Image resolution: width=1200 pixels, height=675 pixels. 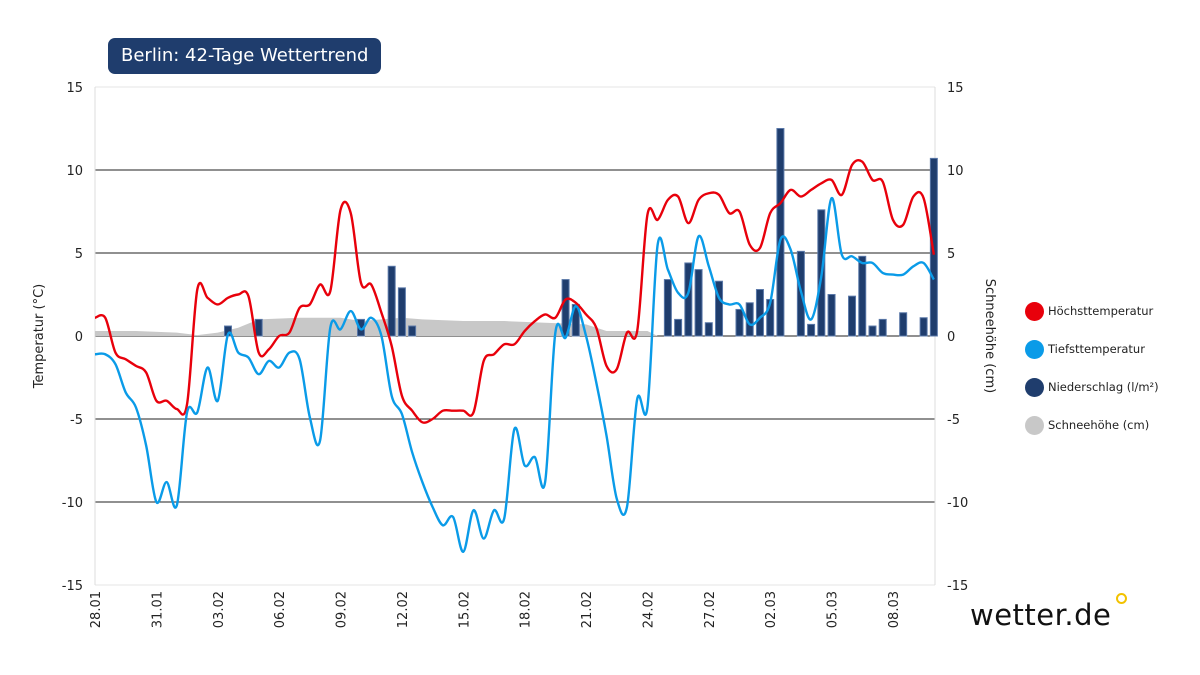 What do you see at coordinates (955, 88) in the screenshot?
I see `y-right-tick-label: 15` at bounding box center [955, 88].